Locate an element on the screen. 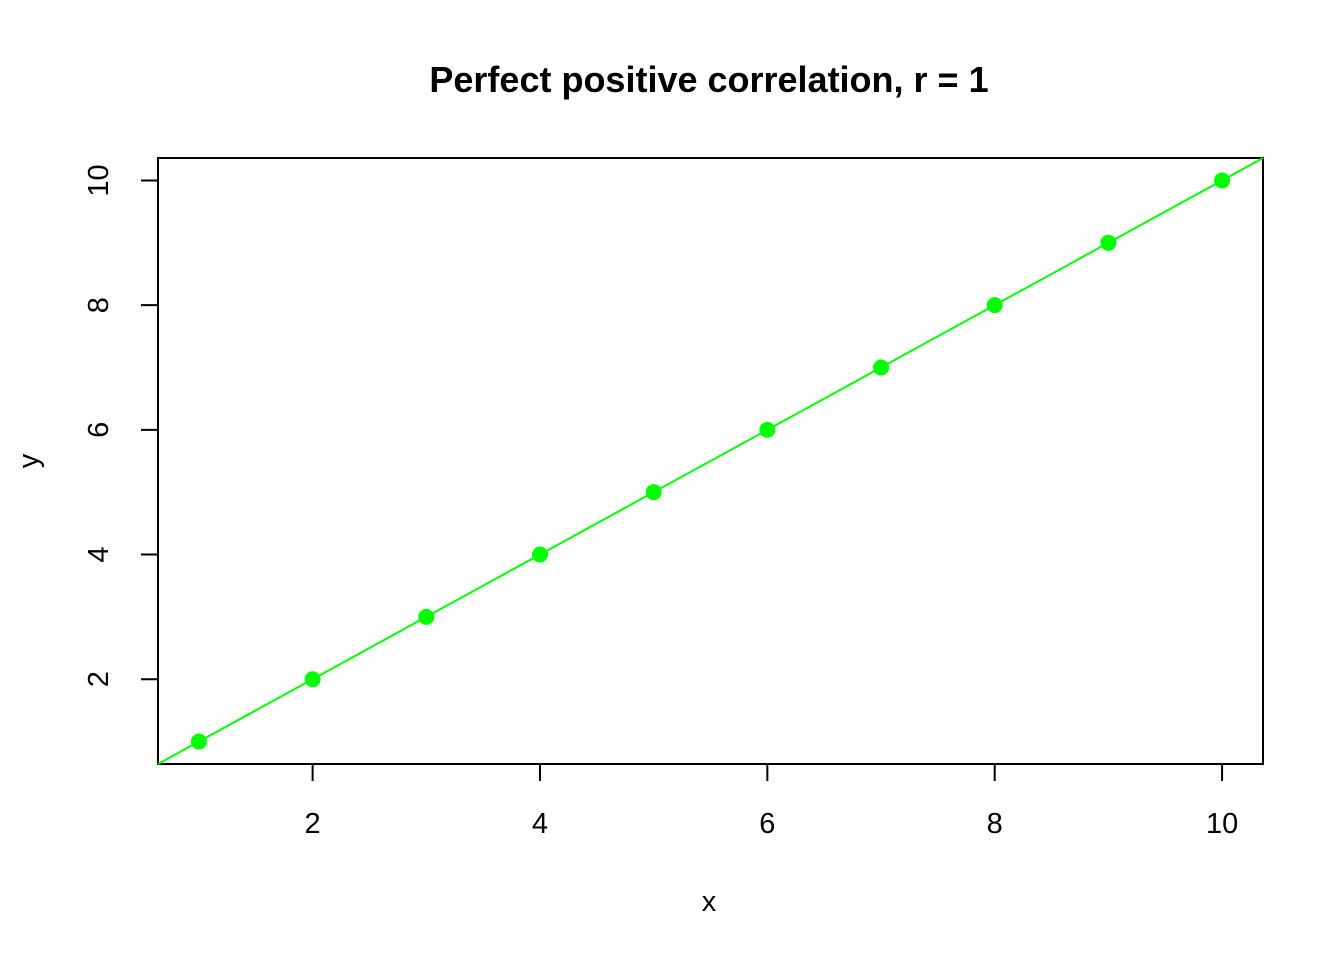 This screenshot has width=1344, height=960. y-tick-label: 10 is located at coordinates (99, 180).